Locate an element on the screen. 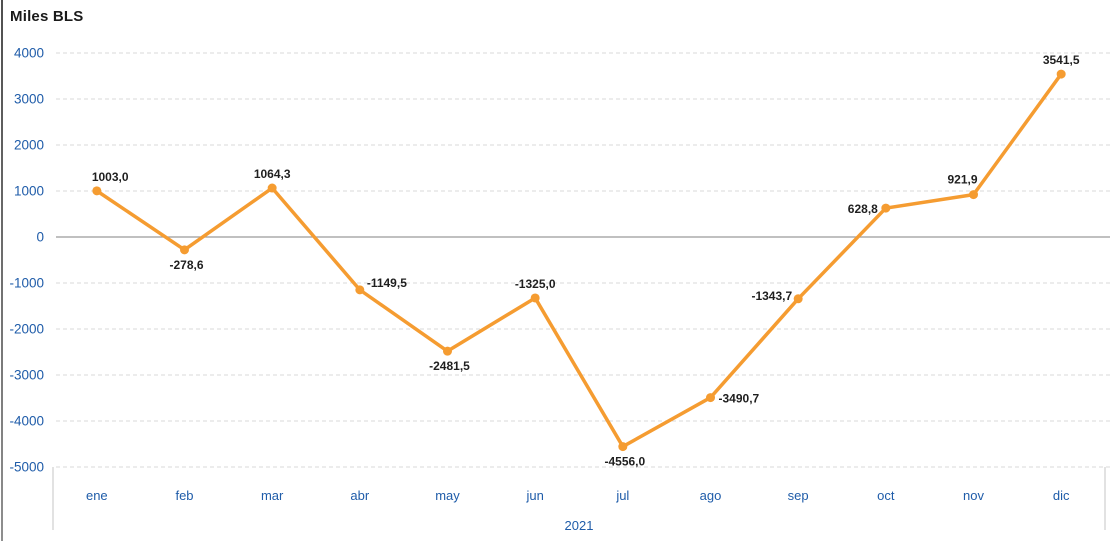 Image resolution: width=1117 pixels, height=541 pixels. x-tick-label: nov is located at coordinates (973, 495).